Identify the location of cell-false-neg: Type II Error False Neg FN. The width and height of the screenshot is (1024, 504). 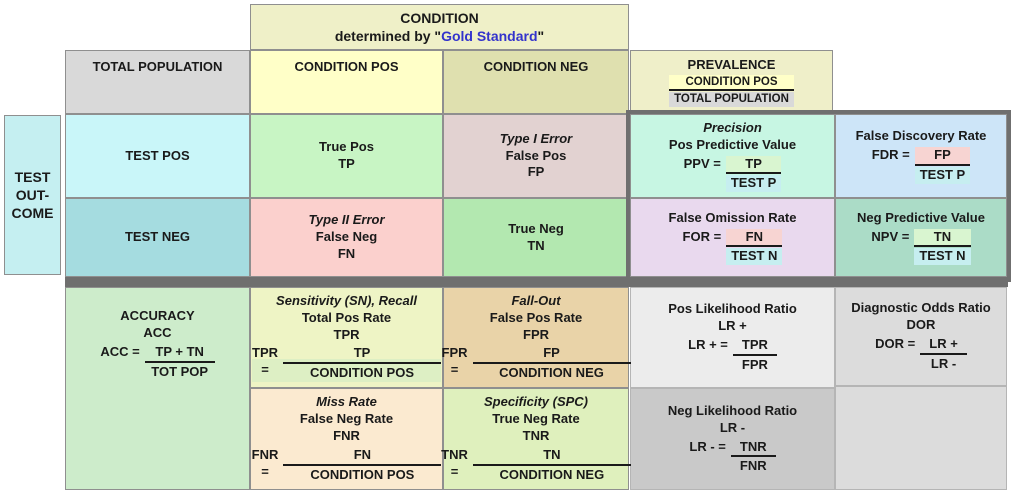
(346, 237).